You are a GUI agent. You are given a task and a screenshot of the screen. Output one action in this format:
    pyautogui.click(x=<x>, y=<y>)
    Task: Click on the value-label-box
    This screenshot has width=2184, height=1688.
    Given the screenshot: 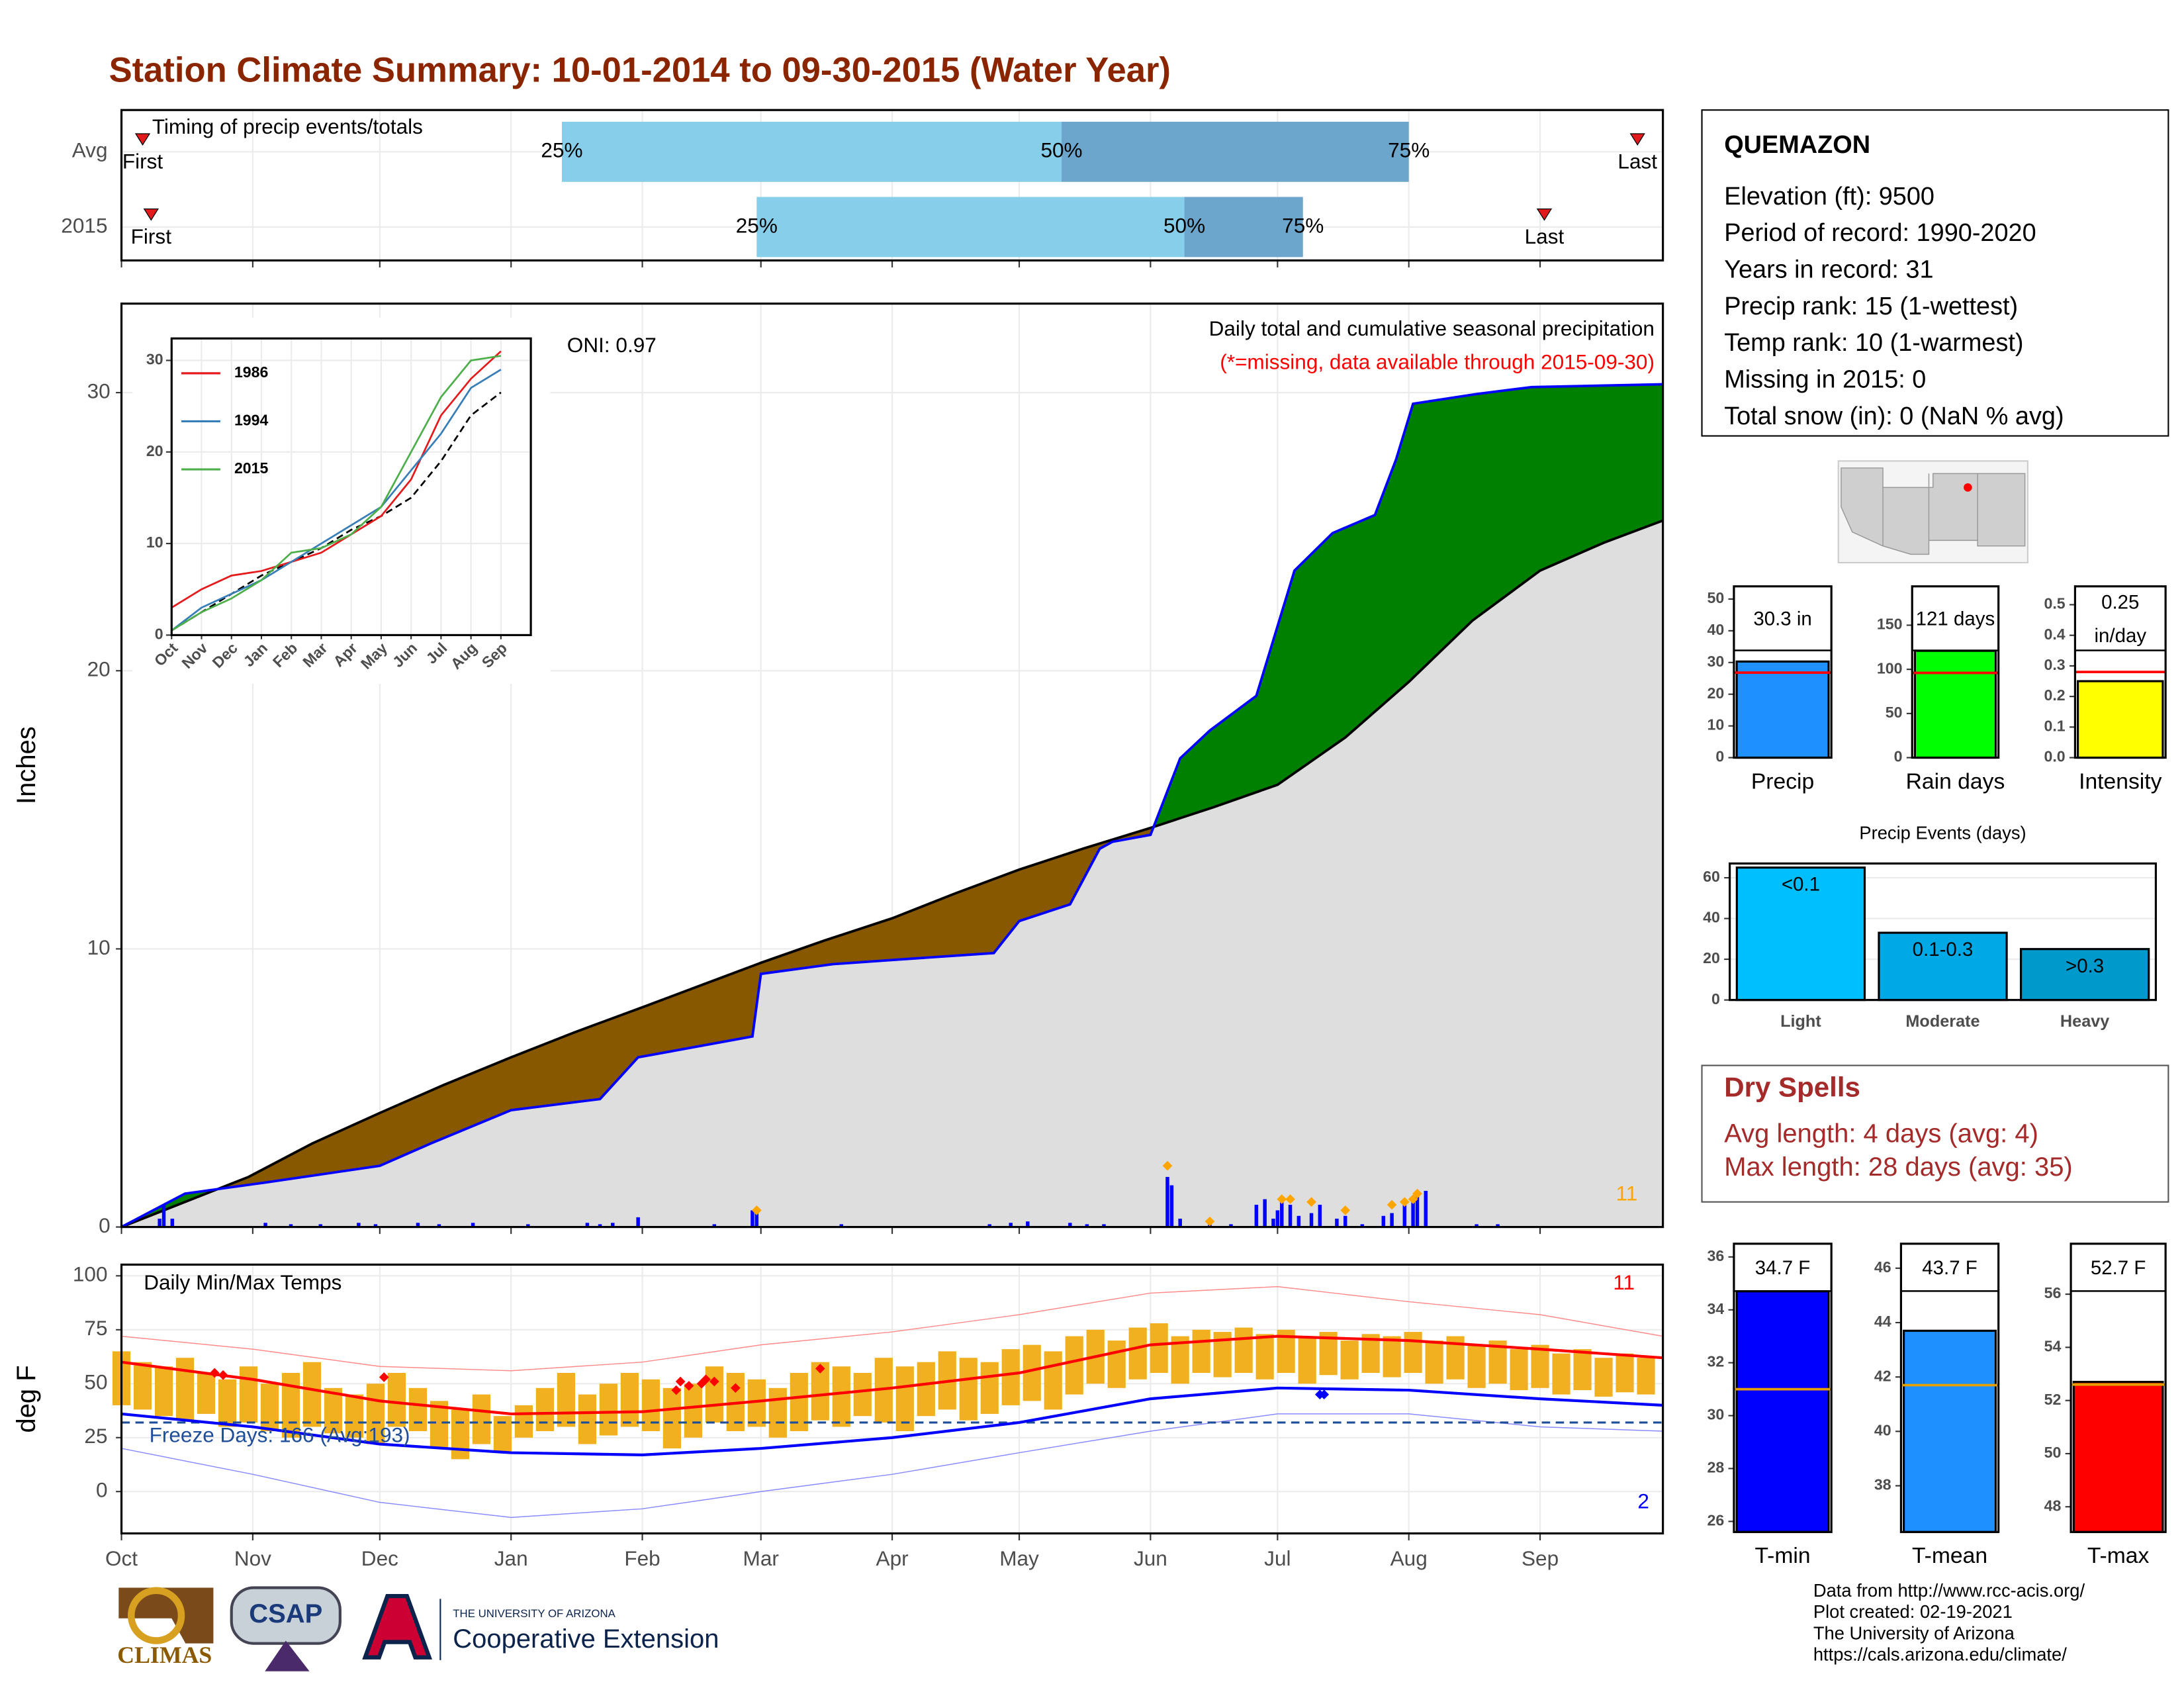 What is the action you would take?
    pyautogui.click(x=1783, y=618)
    